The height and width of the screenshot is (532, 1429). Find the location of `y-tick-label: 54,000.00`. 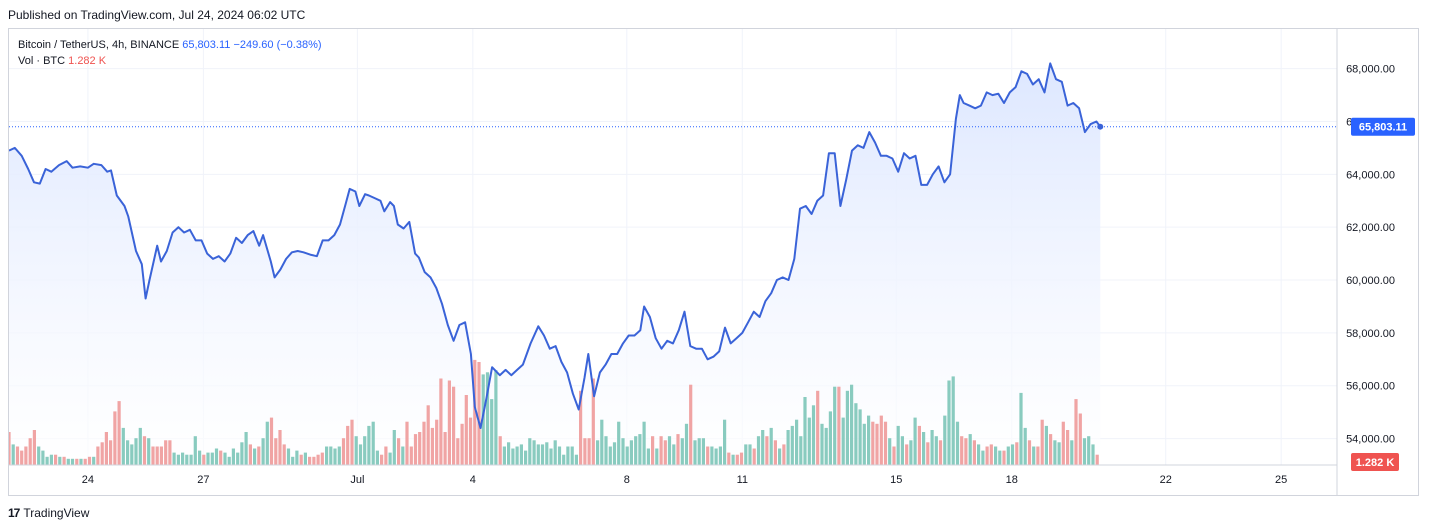

y-tick-label: 54,000.00 is located at coordinates (1370, 440).